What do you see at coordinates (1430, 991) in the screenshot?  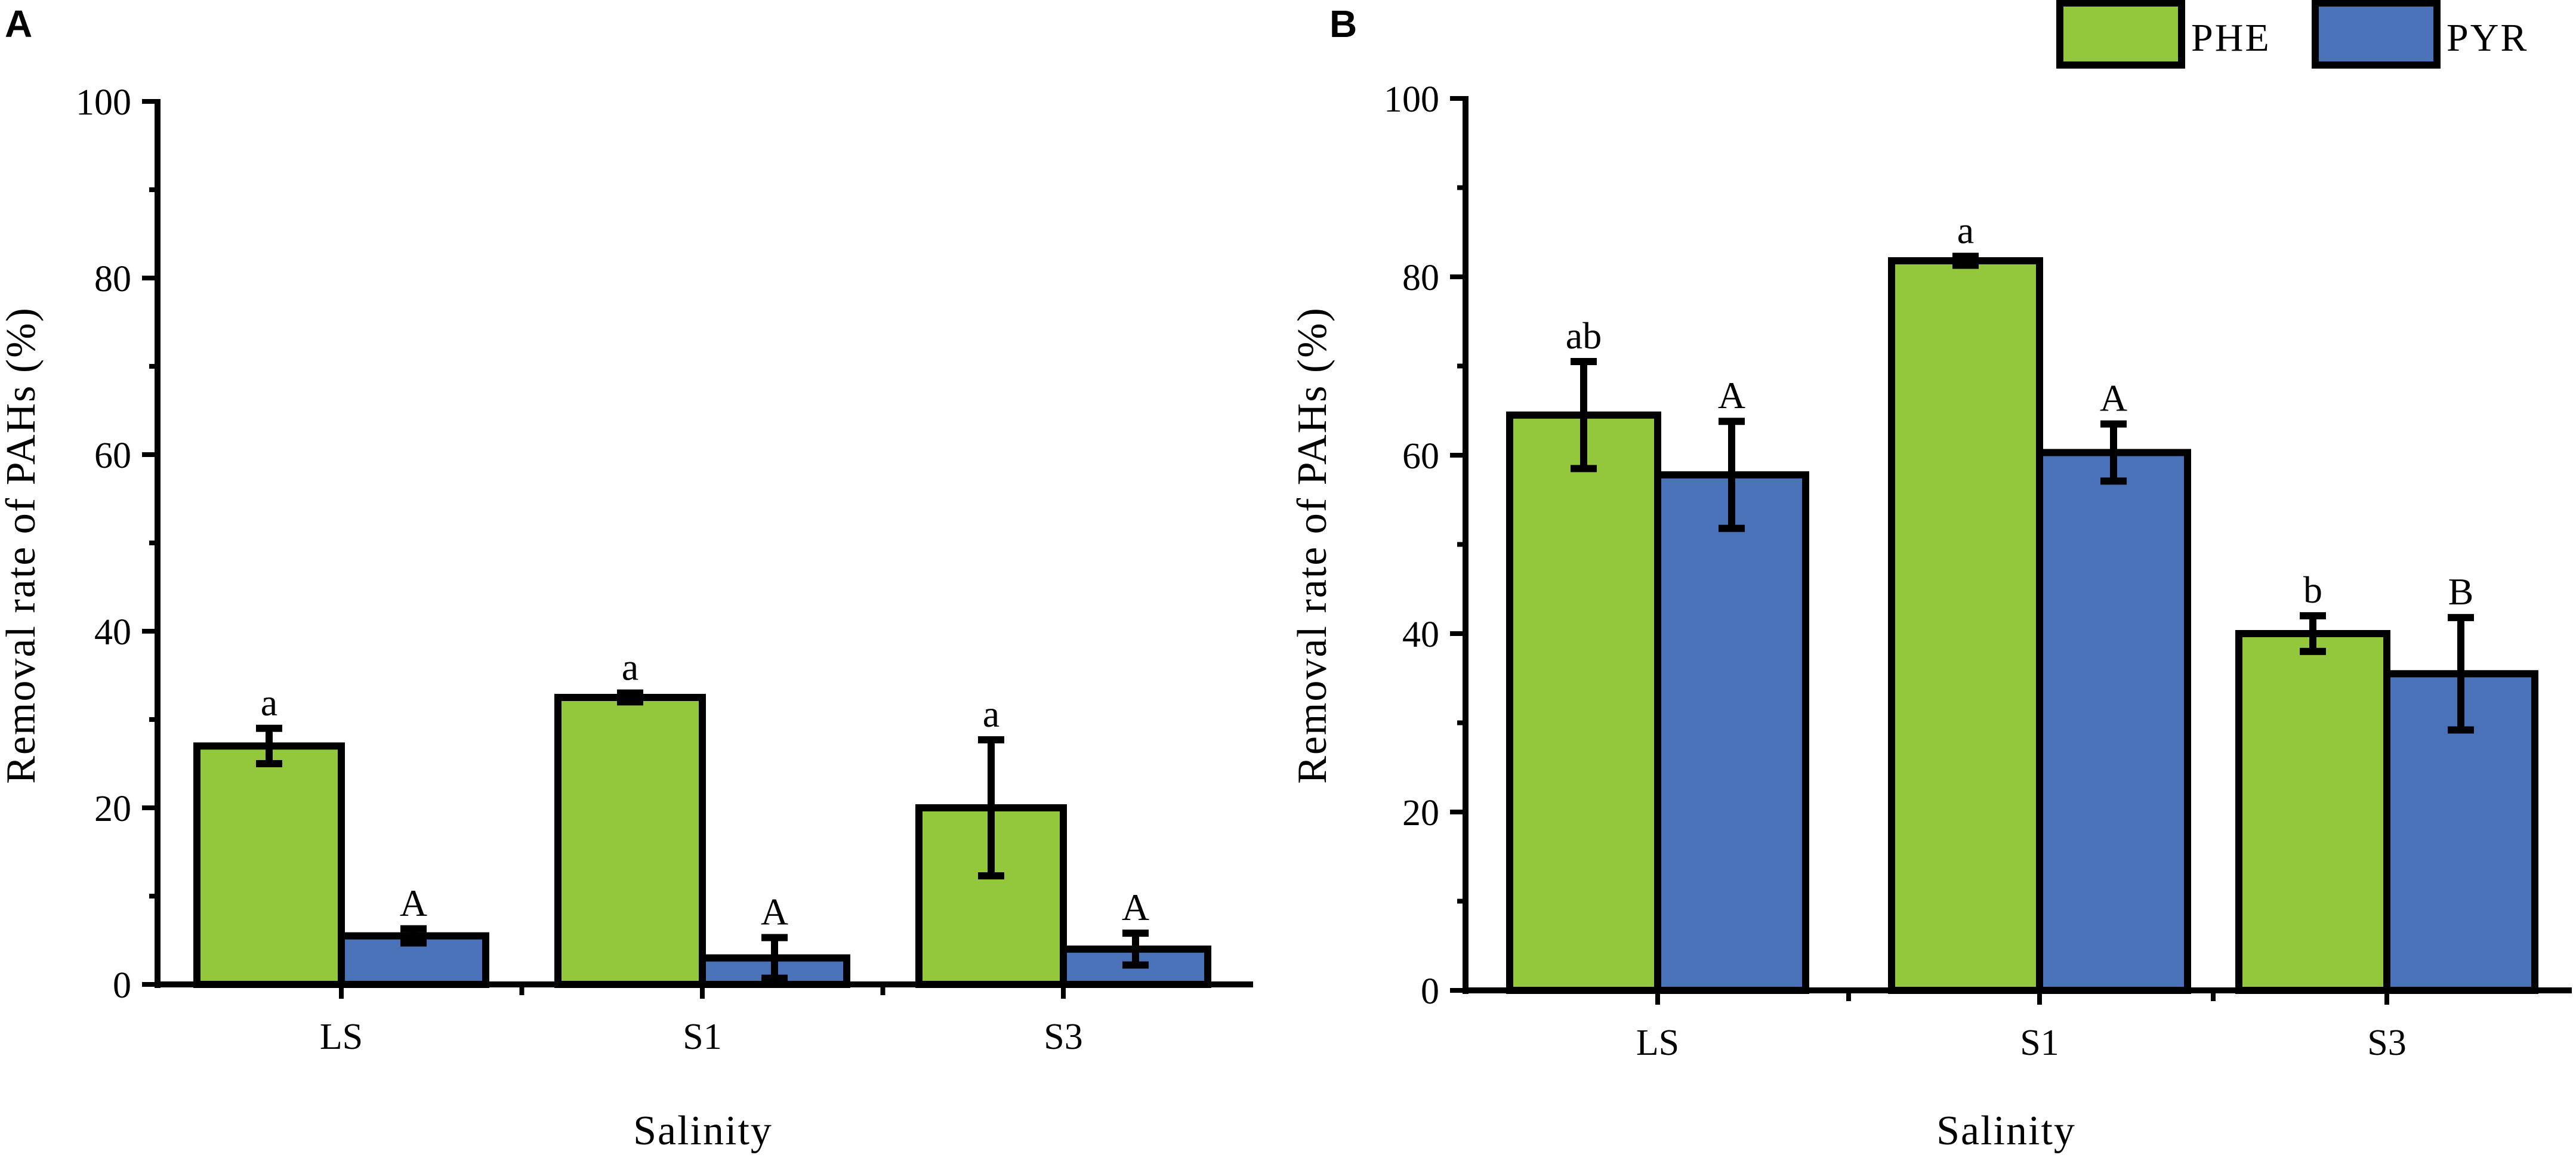 I see `panel-b-y-tick-label: 0` at bounding box center [1430, 991].